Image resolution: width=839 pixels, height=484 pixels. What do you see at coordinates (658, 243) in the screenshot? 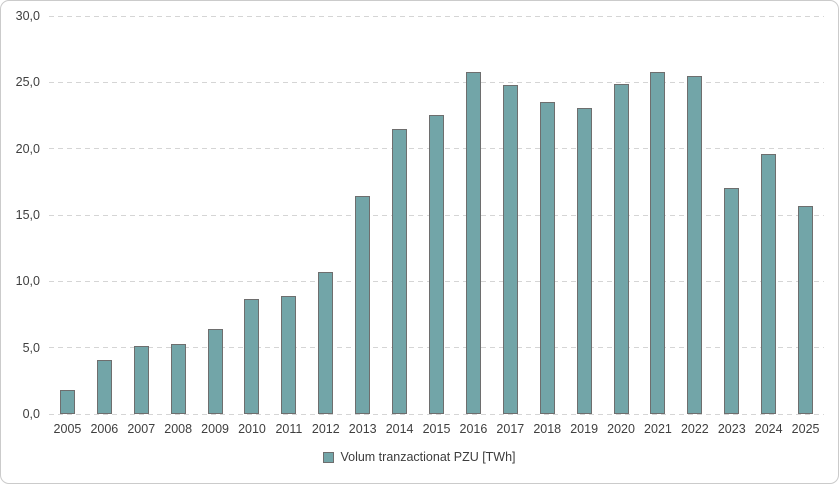
I see `bar-2021` at bounding box center [658, 243].